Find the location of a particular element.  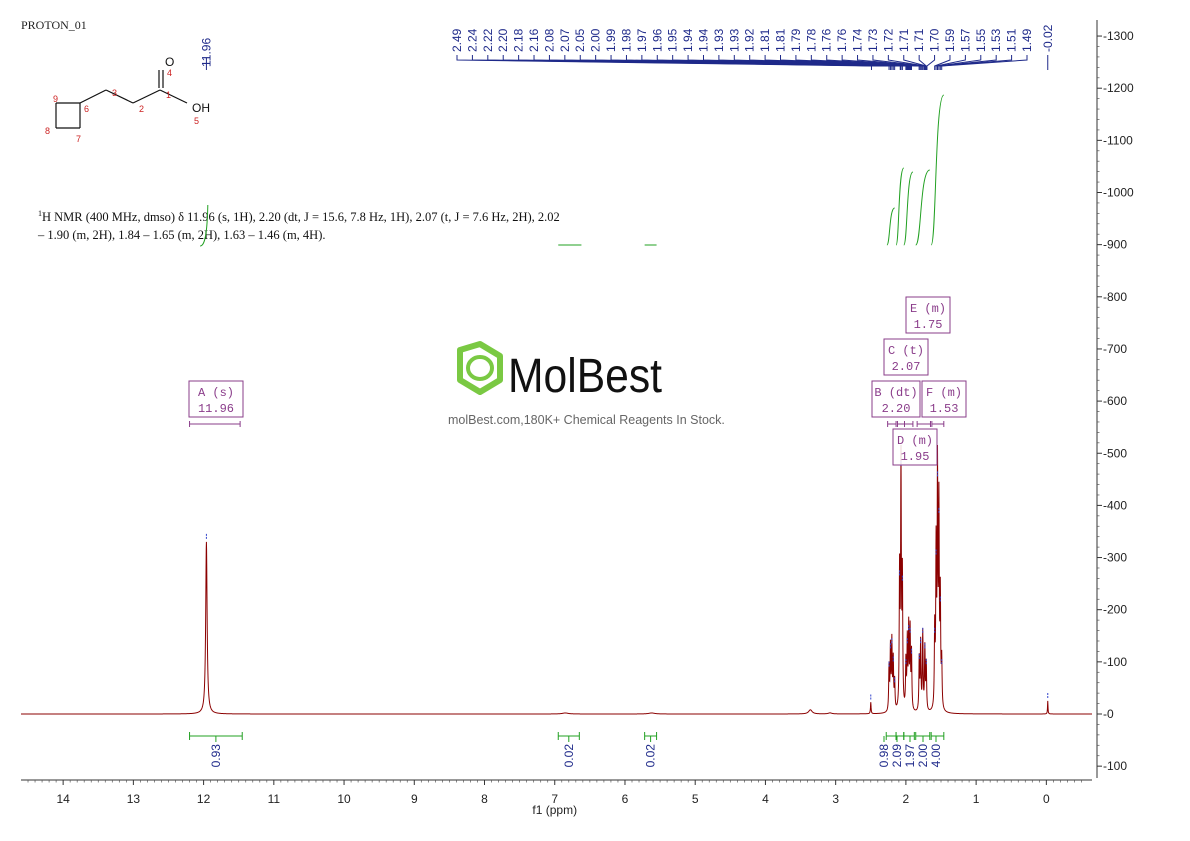

peak-label: 1.51 is located at coordinates (1012, 40).